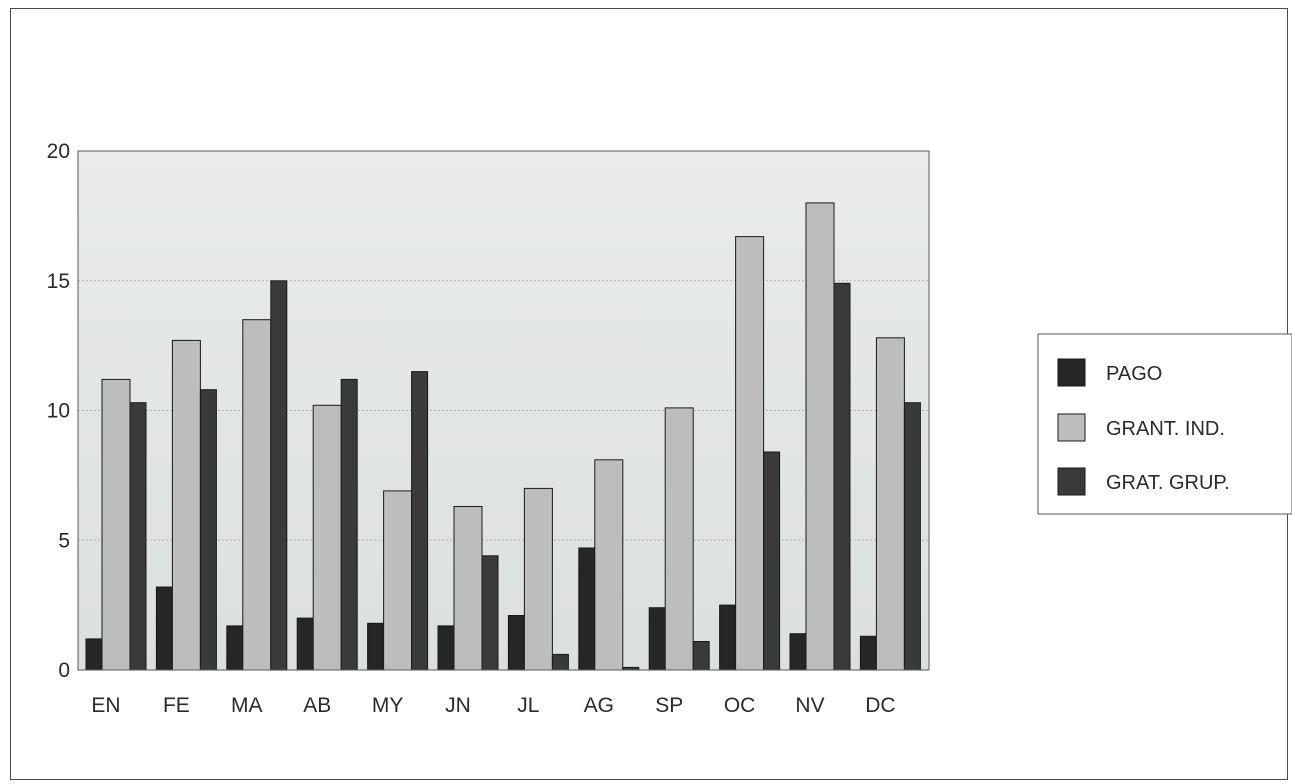  I want to click on bar-grant-ind-en, so click(116, 524).